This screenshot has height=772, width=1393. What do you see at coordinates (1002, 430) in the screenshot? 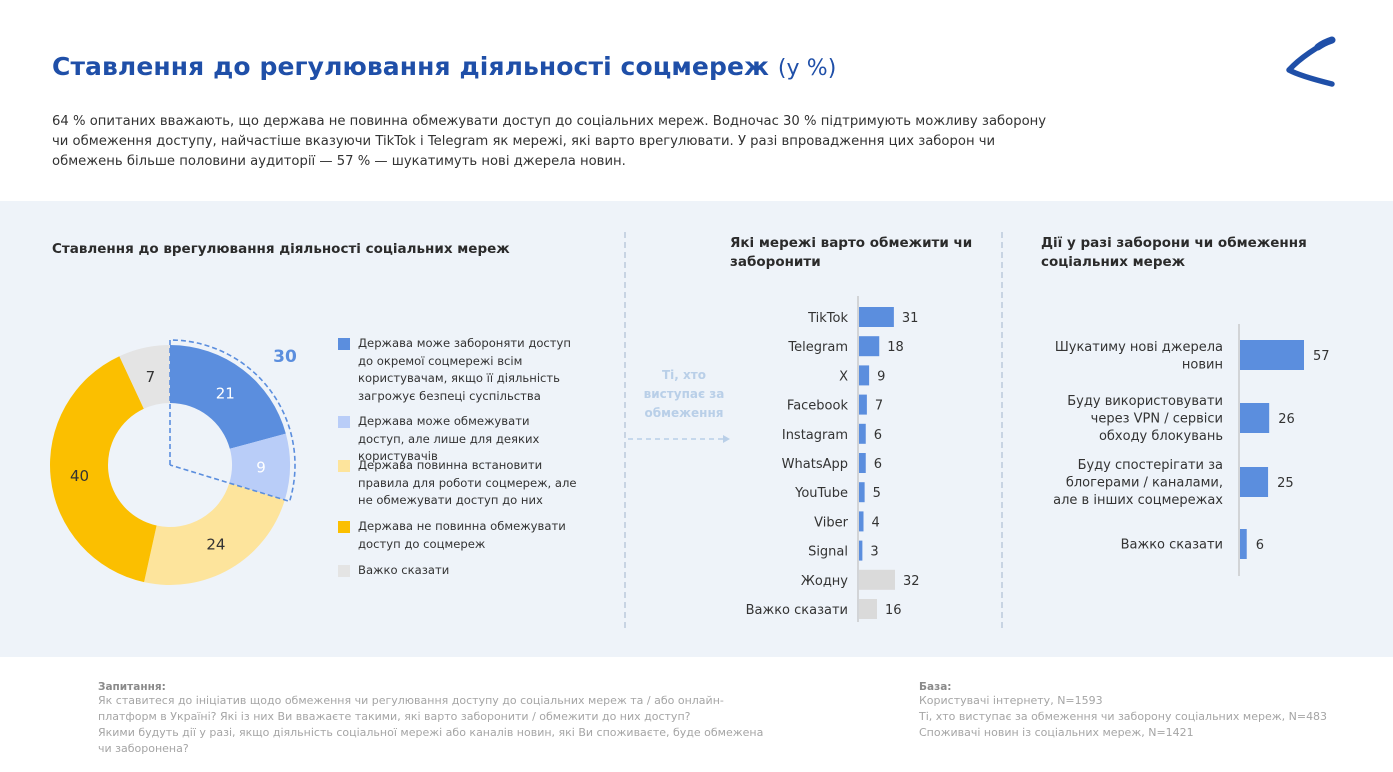
I see `section-divider-right` at bounding box center [1002, 430].